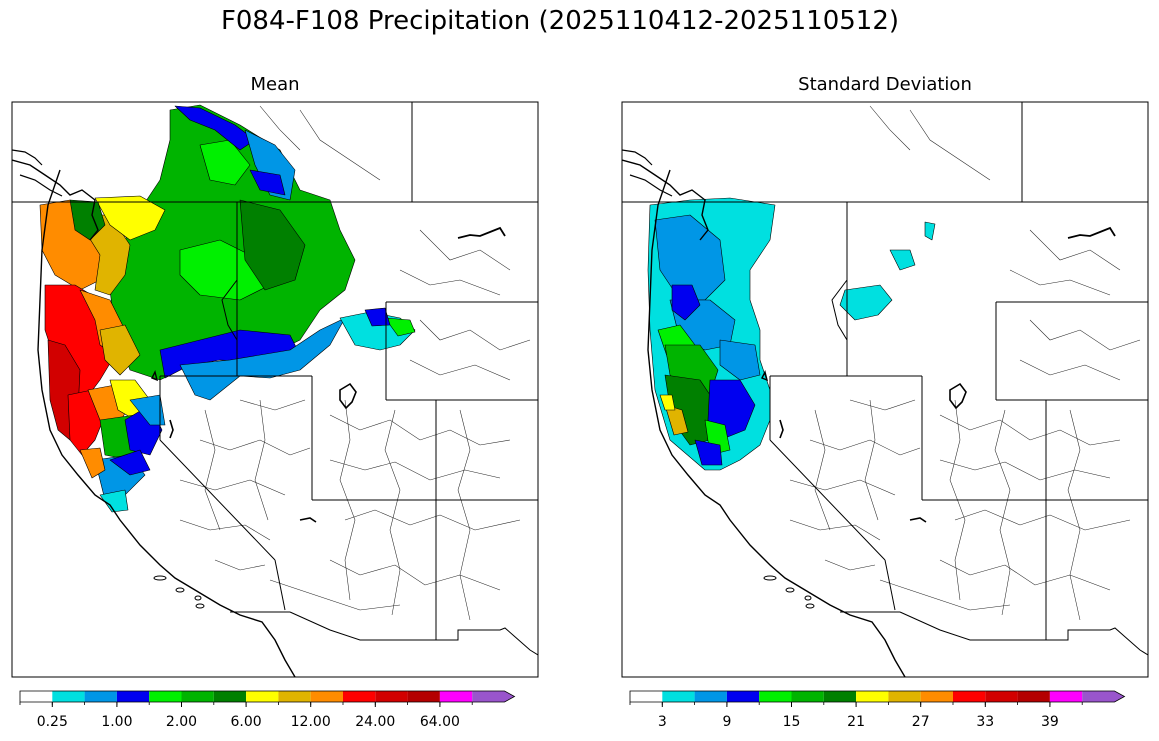 Image resolution: width=1159 pixels, height=741 pixels. I want to click on region-blue-north, so click(215, 128).